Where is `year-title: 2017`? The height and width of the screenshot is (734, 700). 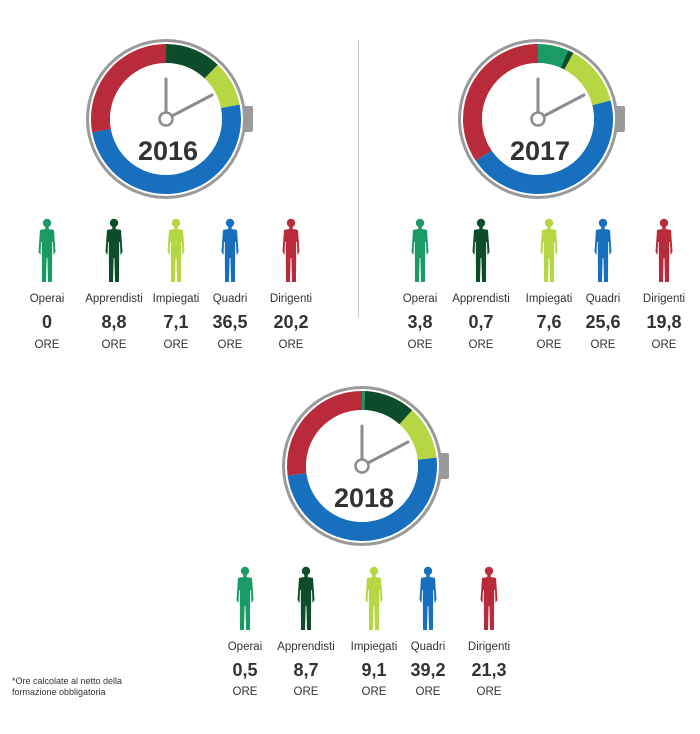
year-title: 2017 is located at coordinates (540, 151).